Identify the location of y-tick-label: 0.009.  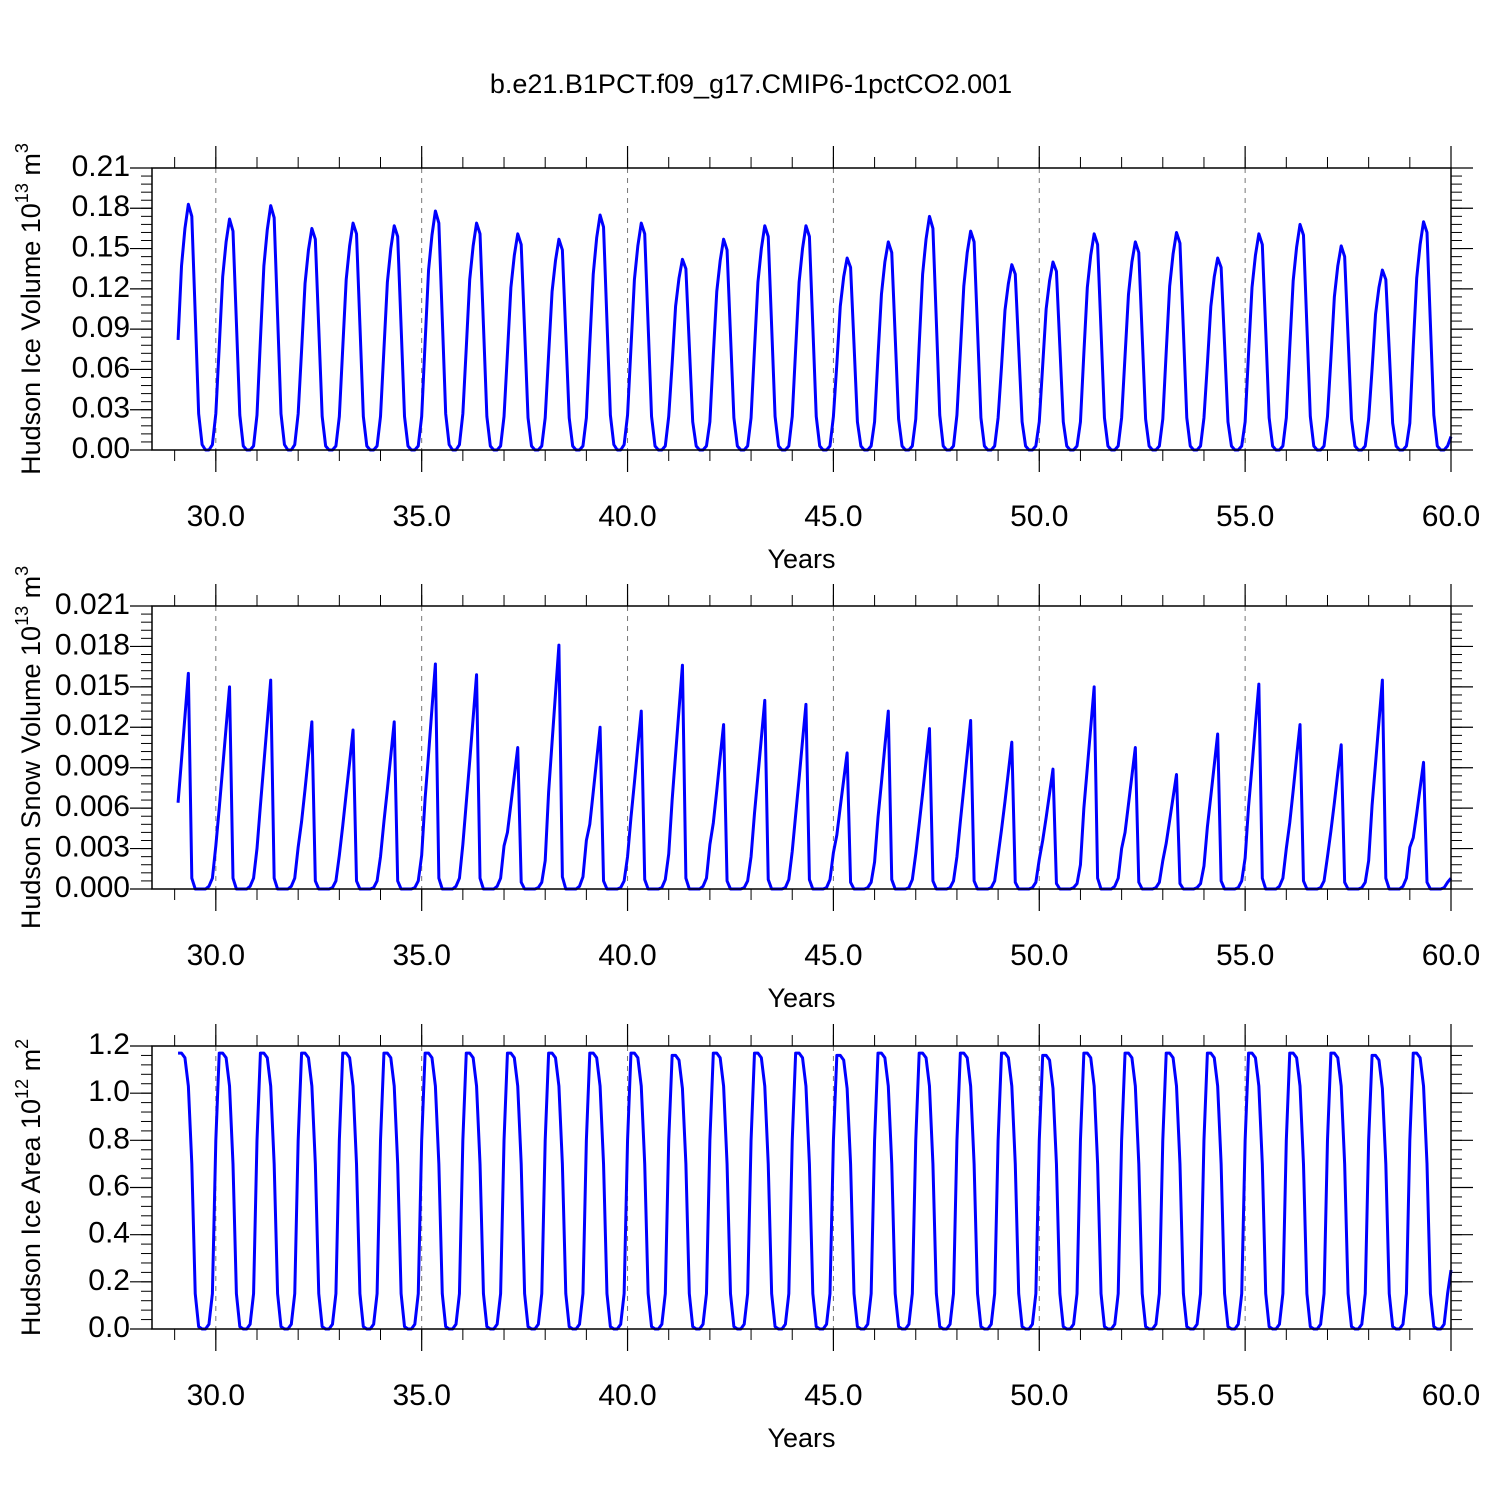
(92, 766).